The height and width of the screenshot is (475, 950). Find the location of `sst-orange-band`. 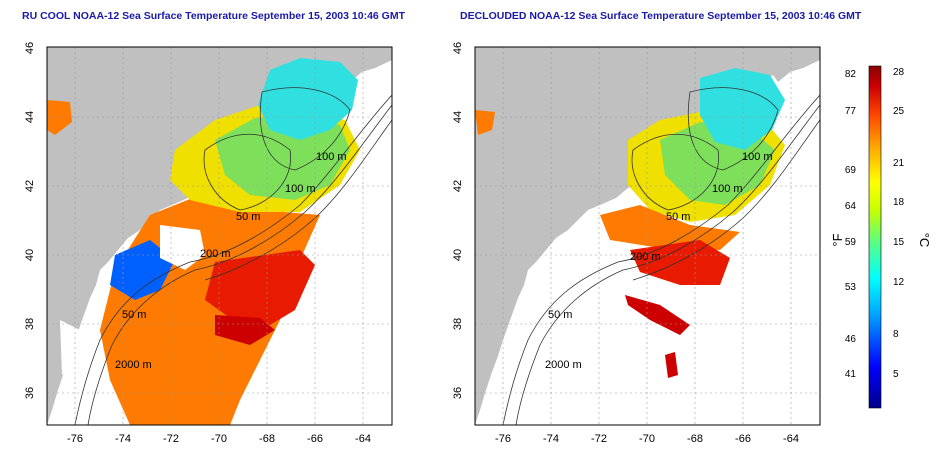

sst-orange-band is located at coordinates (670, 227).